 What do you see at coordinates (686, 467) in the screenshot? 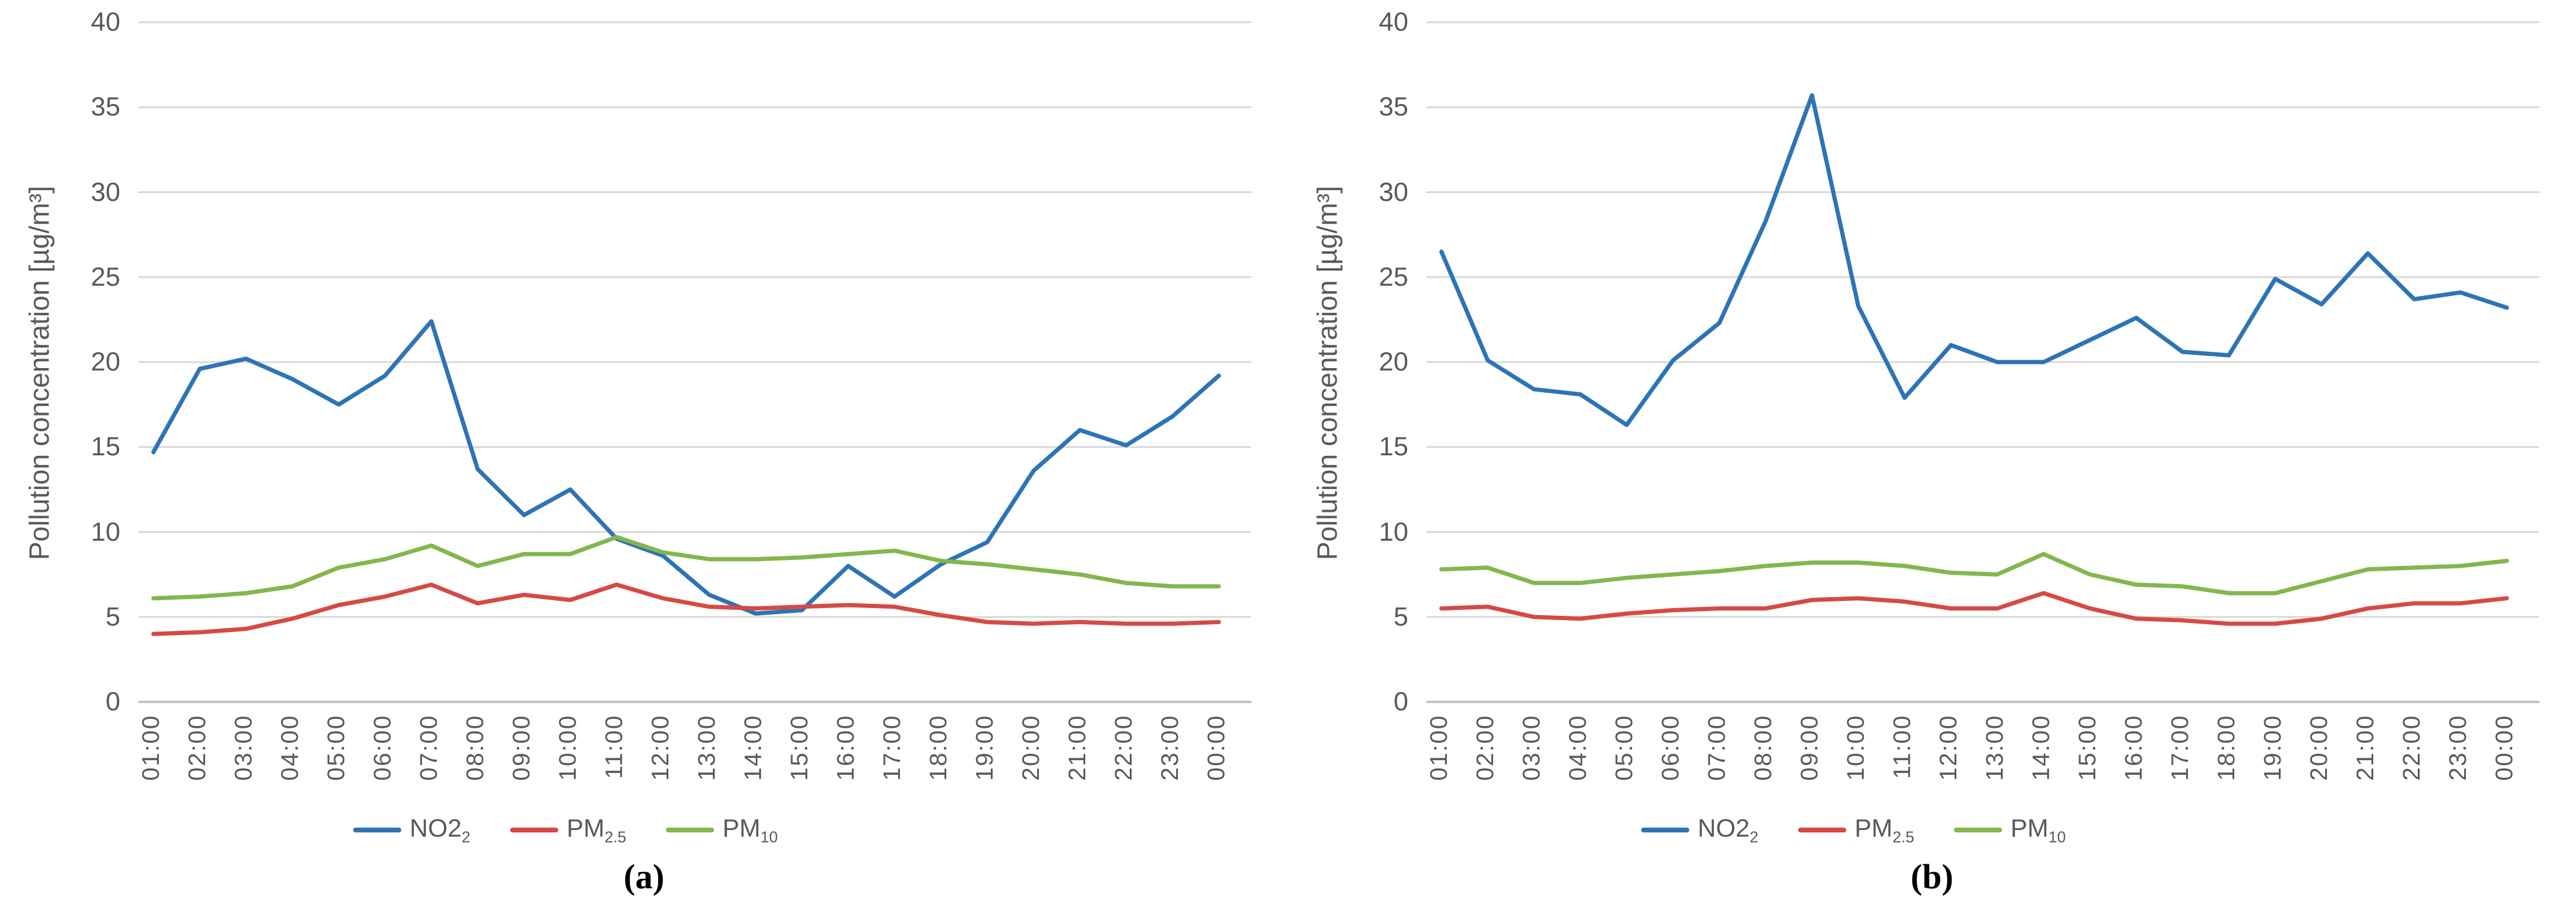
I see `series-line-no2` at bounding box center [686, 467].